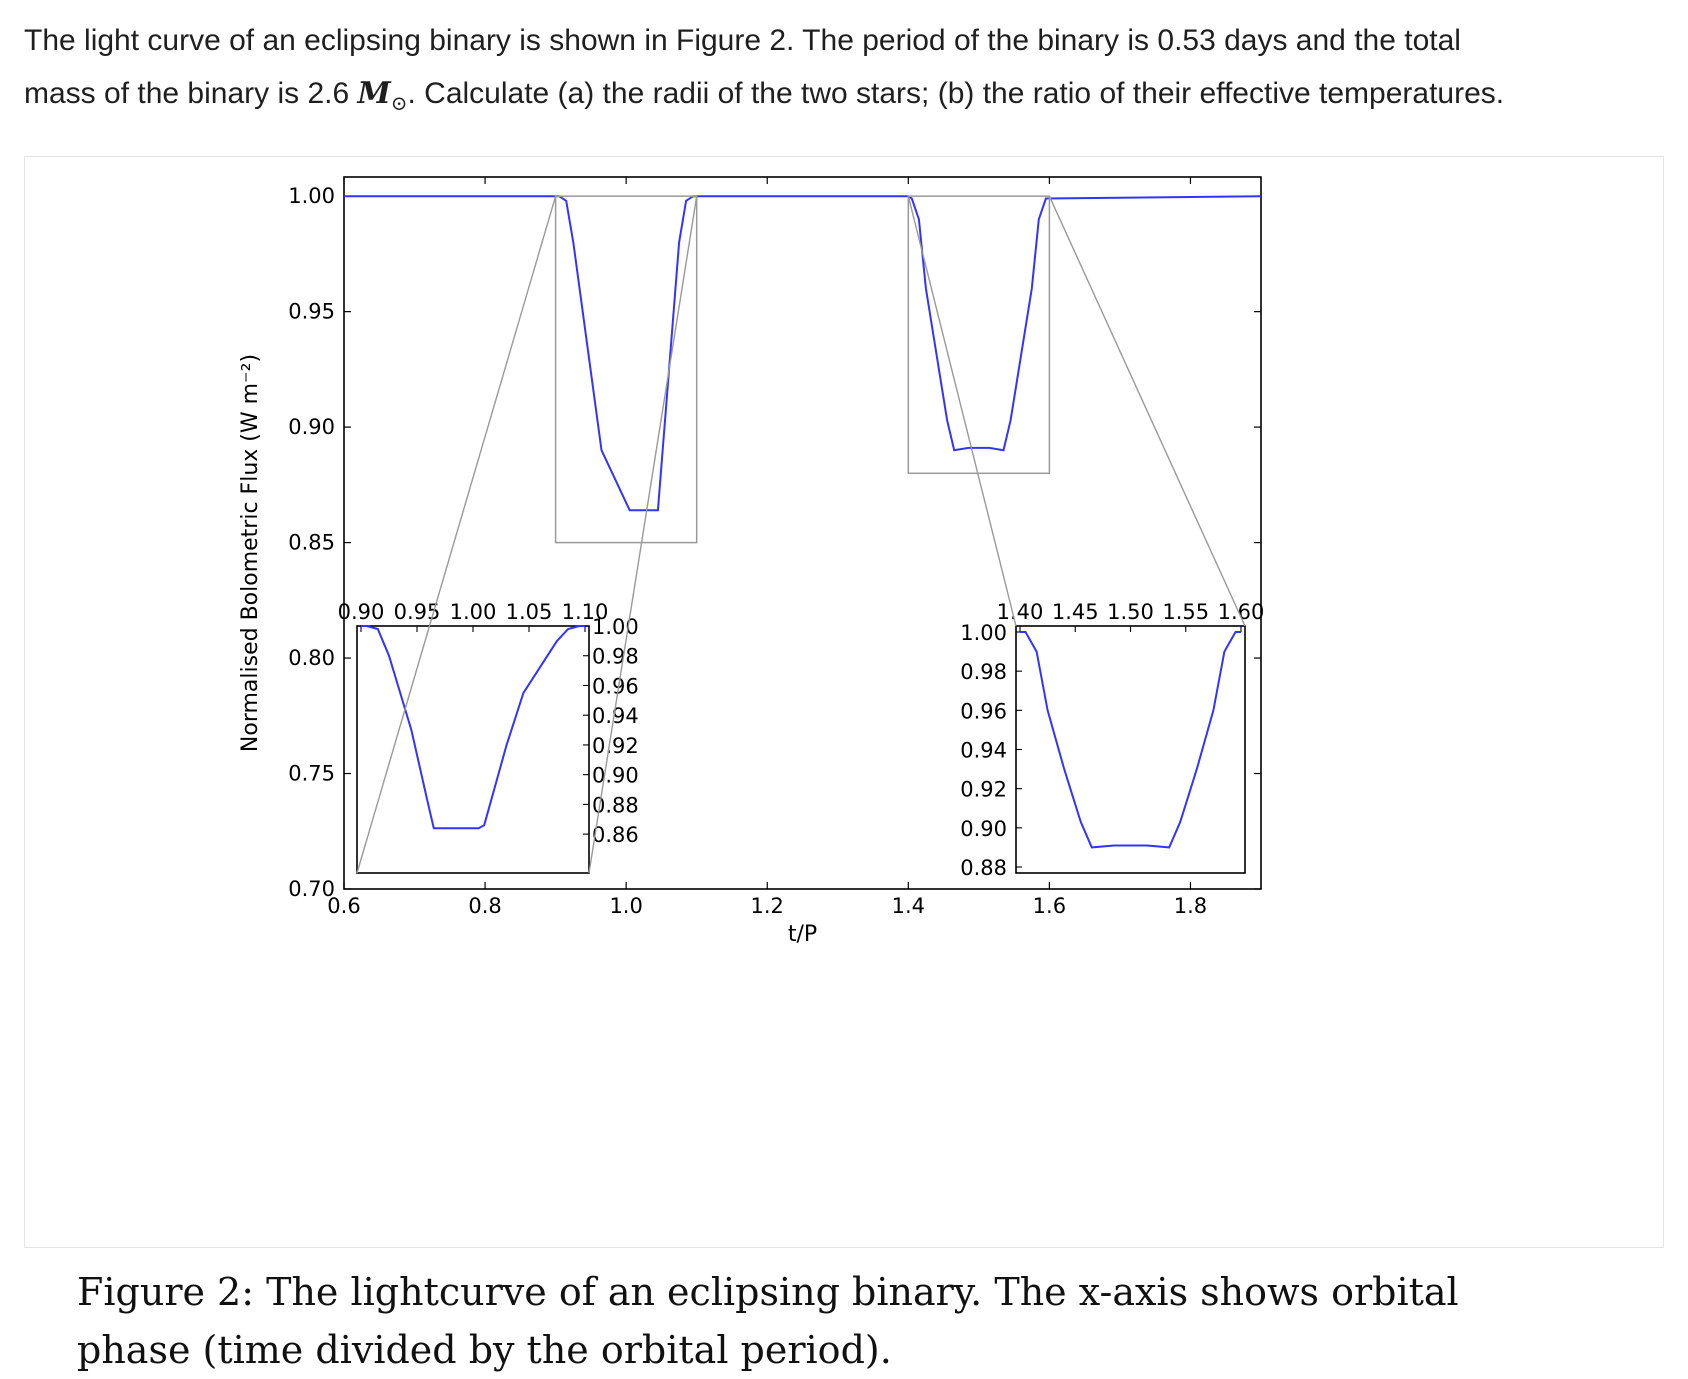 This screenshot has height=1379, width=1688. I want to click on inset-primary-y-tick-label: 0.92, so click(615, 746).